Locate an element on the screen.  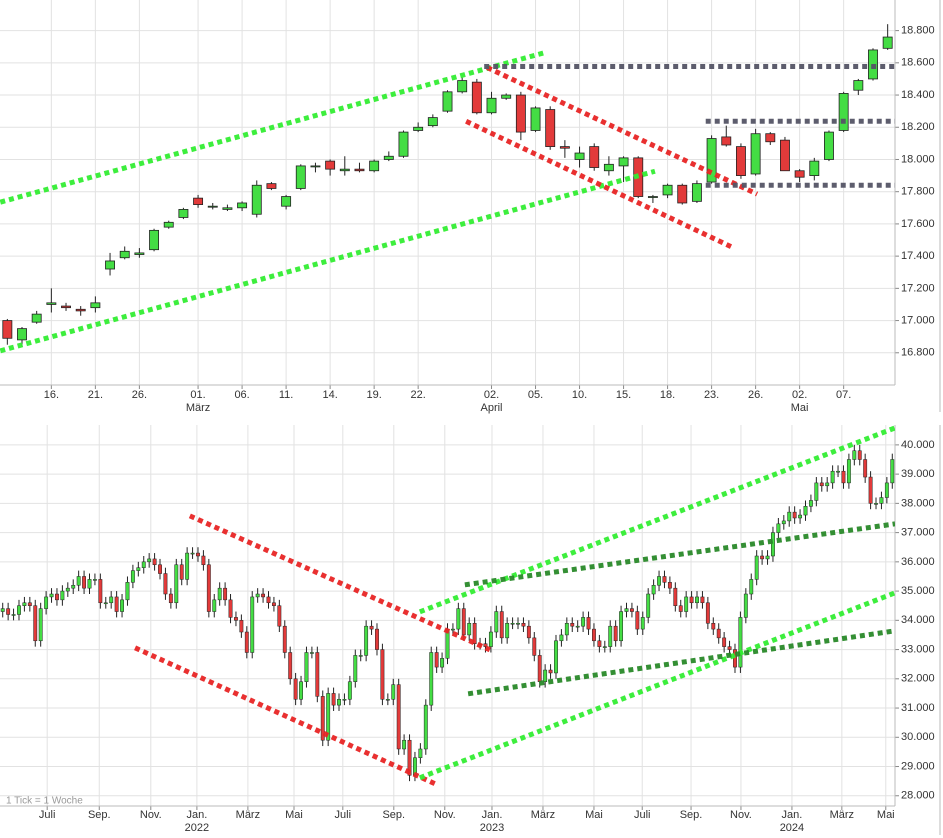
x-group-label: 2022 is located at coordinates (197, 828).